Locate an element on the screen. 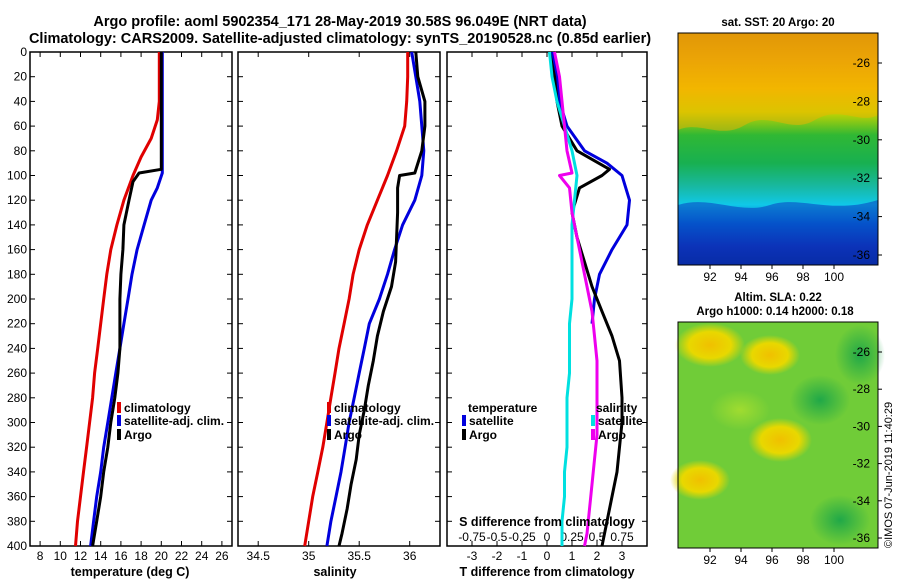 This screenshot has height=580, width=900. x-tick-label: 24 is located at coordinates (202, 556).